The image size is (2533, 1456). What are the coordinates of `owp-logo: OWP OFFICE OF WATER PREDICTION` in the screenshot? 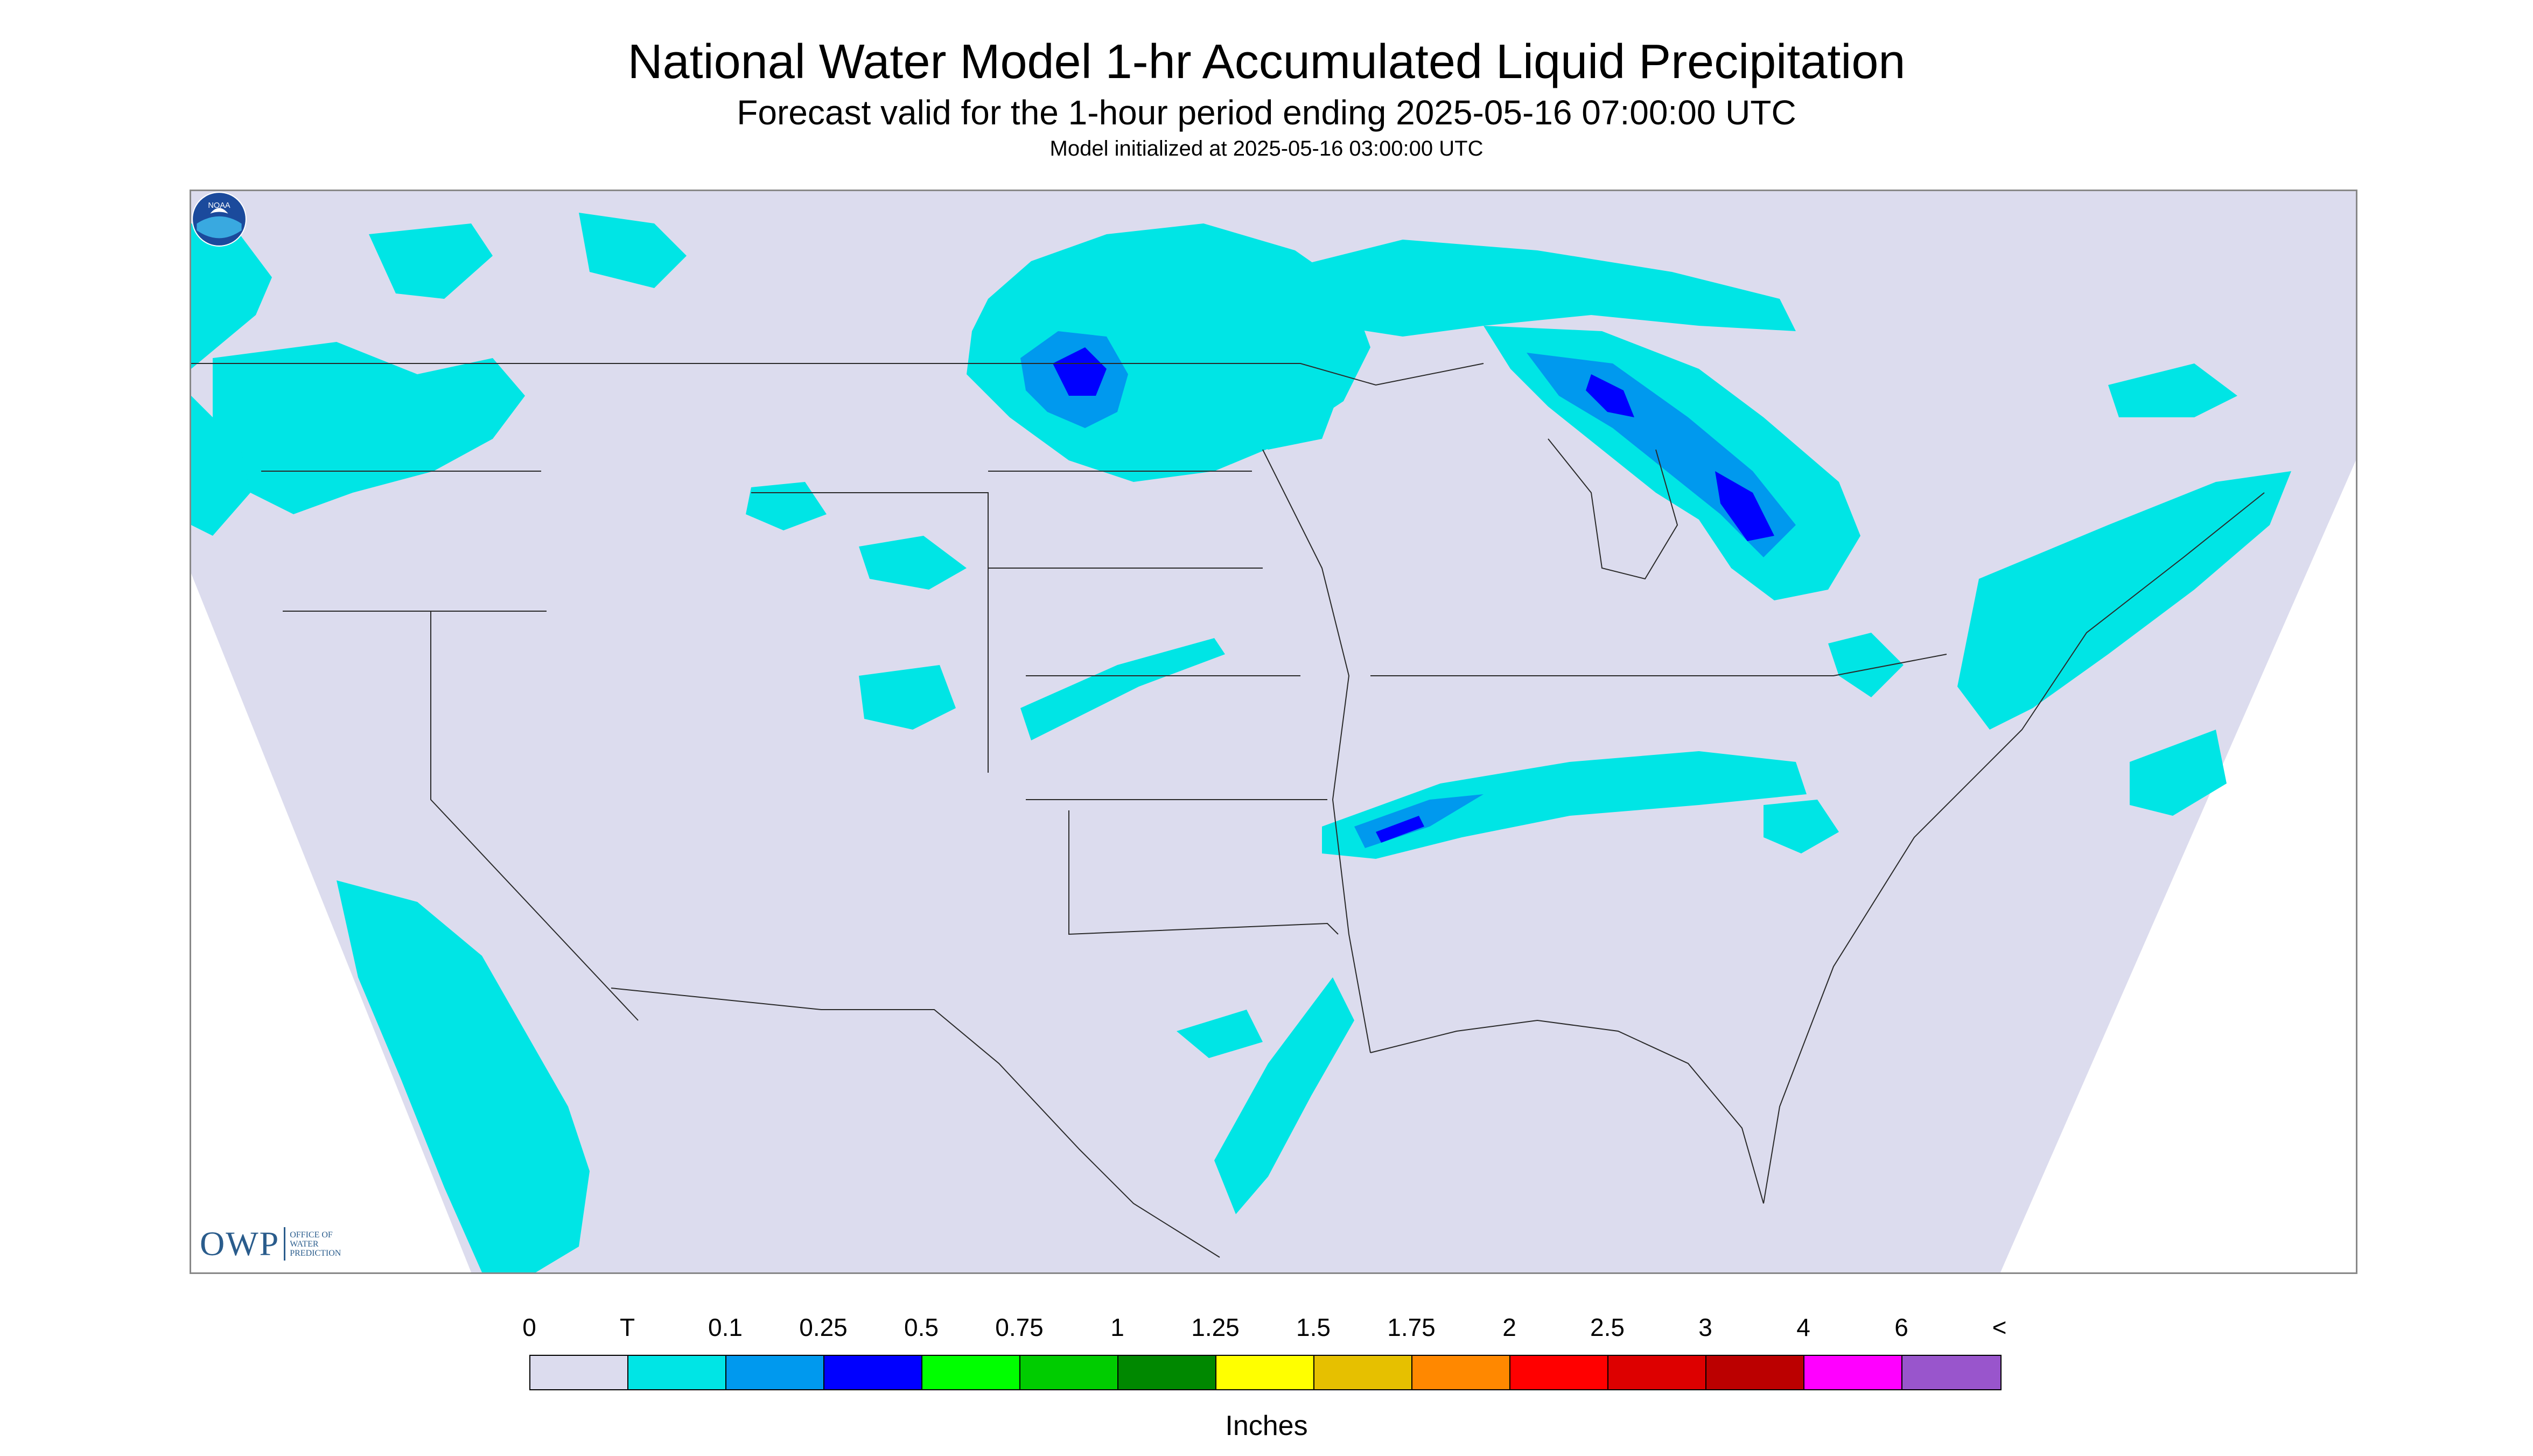 It's located at (274, 1244).